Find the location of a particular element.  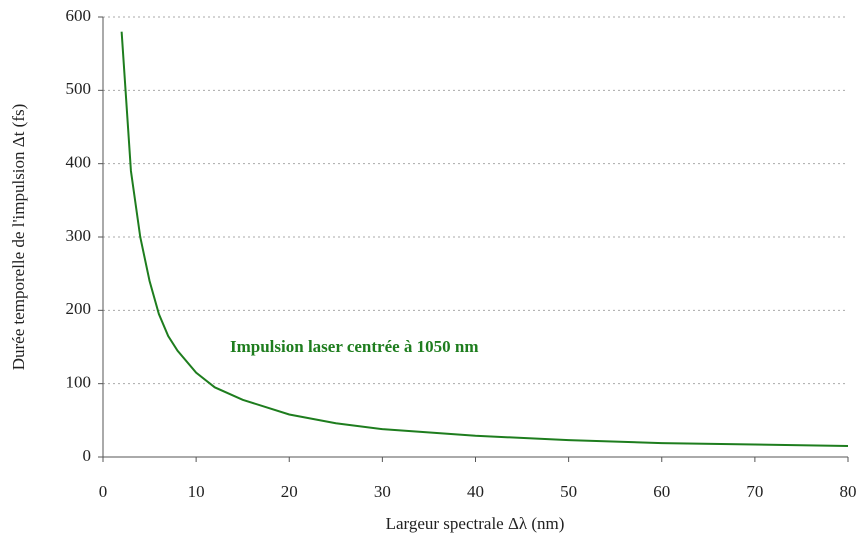

y-tick-label: 400 is located at coordinates (79, 162).